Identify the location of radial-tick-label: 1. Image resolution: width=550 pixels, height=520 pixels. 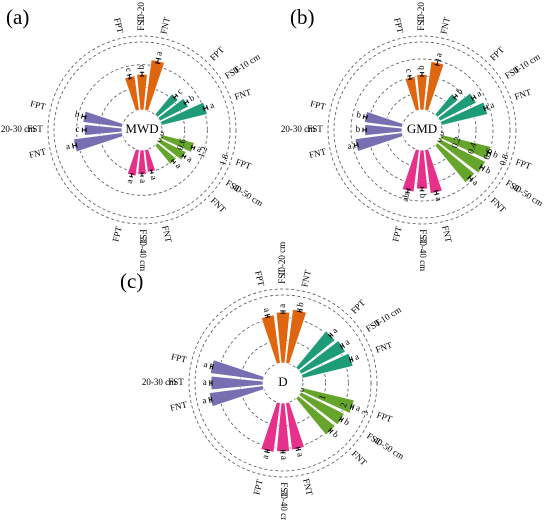
(322, 397).